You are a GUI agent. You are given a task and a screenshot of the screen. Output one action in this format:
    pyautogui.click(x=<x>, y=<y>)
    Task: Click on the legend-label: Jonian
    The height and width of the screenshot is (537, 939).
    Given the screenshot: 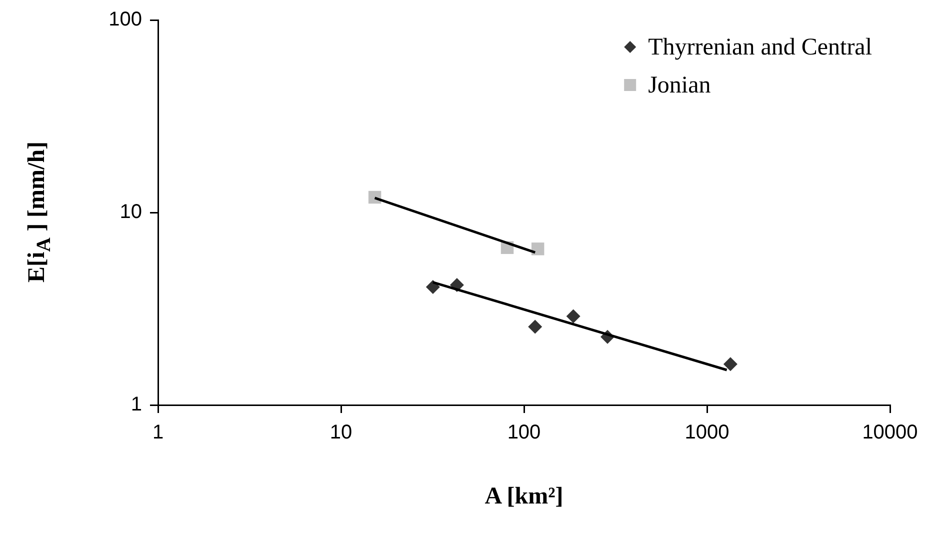 What is the action you would take?
    pyautogui.click(x=679, y=85)
    